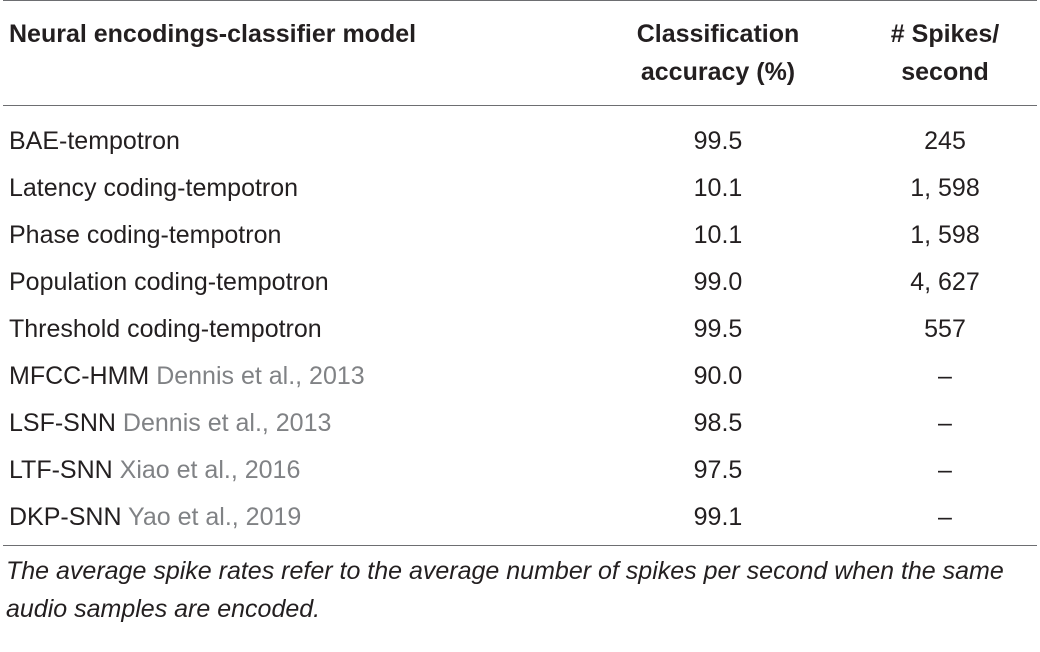  What do you see at coordinates (718, 53) in the screenshot?
I see `header-accuracy: Classification accuracy (%)` at bounding box center [718, 53].